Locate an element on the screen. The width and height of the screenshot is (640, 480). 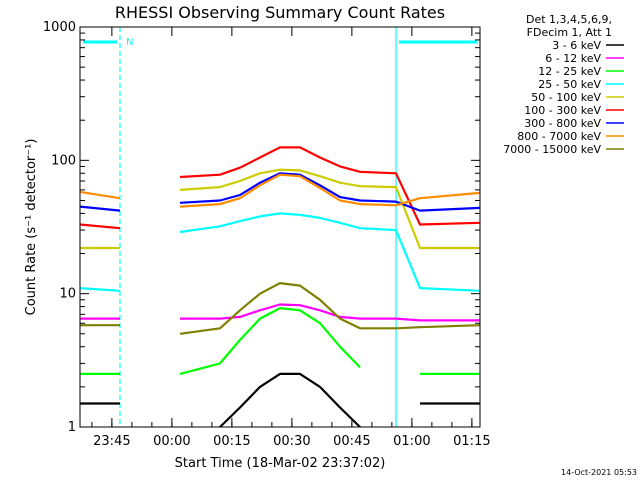
y-tick-label: 100 is located at coordinates (63, 160).